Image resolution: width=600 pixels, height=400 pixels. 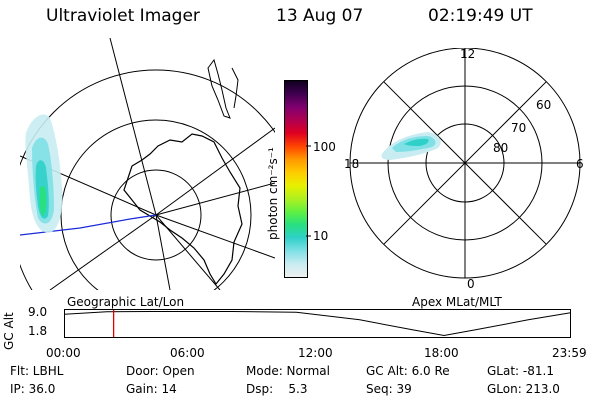 I want to click on altitude-xtick-2359: 23:59, so click(x=569, y=353).